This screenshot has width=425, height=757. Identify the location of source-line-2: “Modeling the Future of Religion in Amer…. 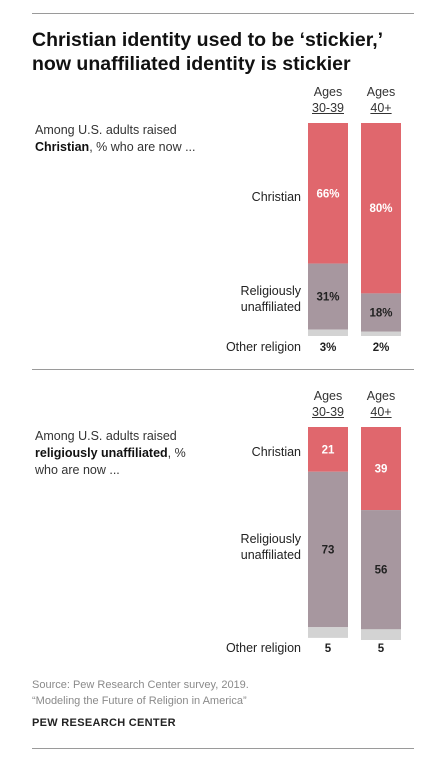
(139, 701).